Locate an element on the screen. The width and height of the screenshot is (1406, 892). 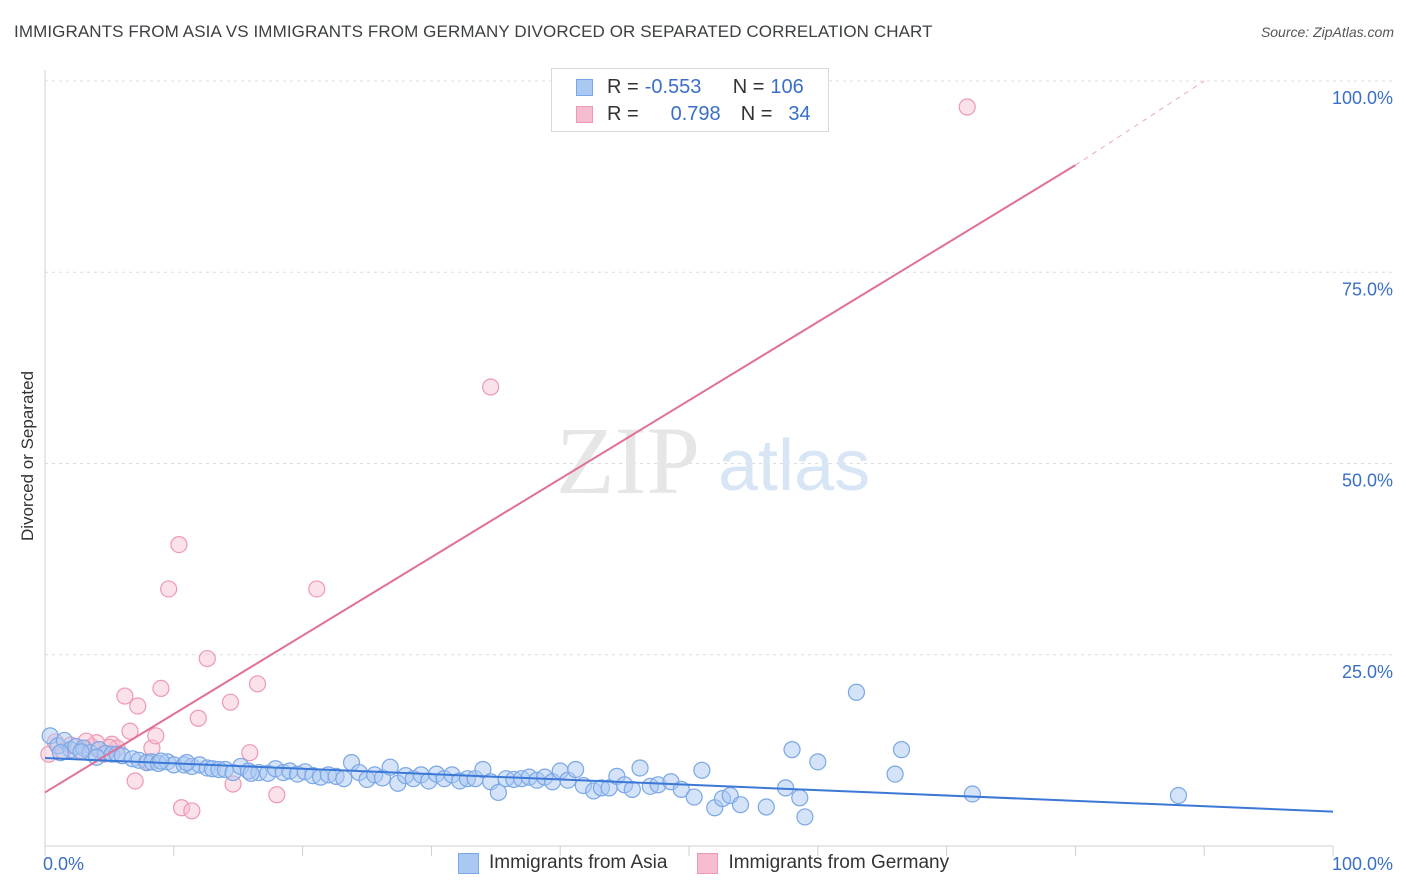
watermark: ZIP atlas is located at coordinates (713, 460).